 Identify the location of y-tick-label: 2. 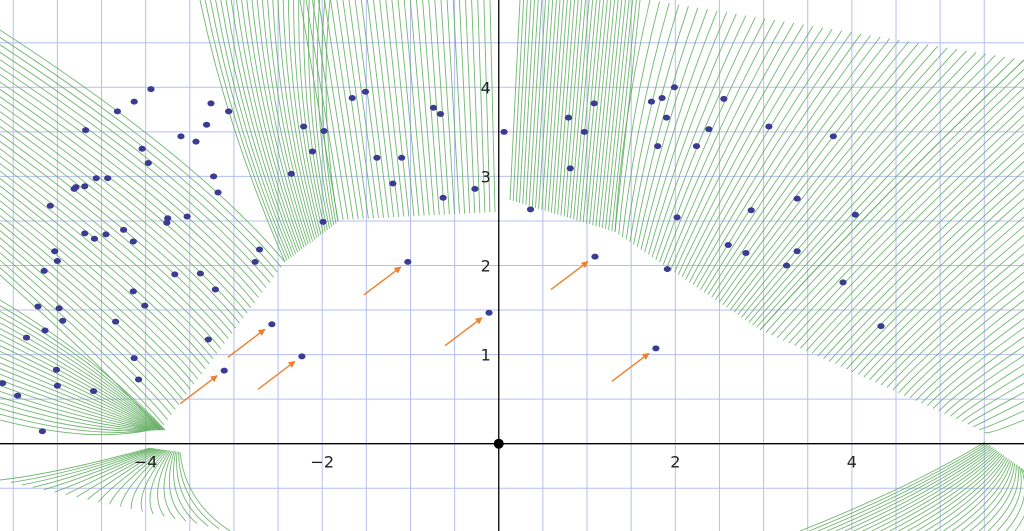
(486, 266).